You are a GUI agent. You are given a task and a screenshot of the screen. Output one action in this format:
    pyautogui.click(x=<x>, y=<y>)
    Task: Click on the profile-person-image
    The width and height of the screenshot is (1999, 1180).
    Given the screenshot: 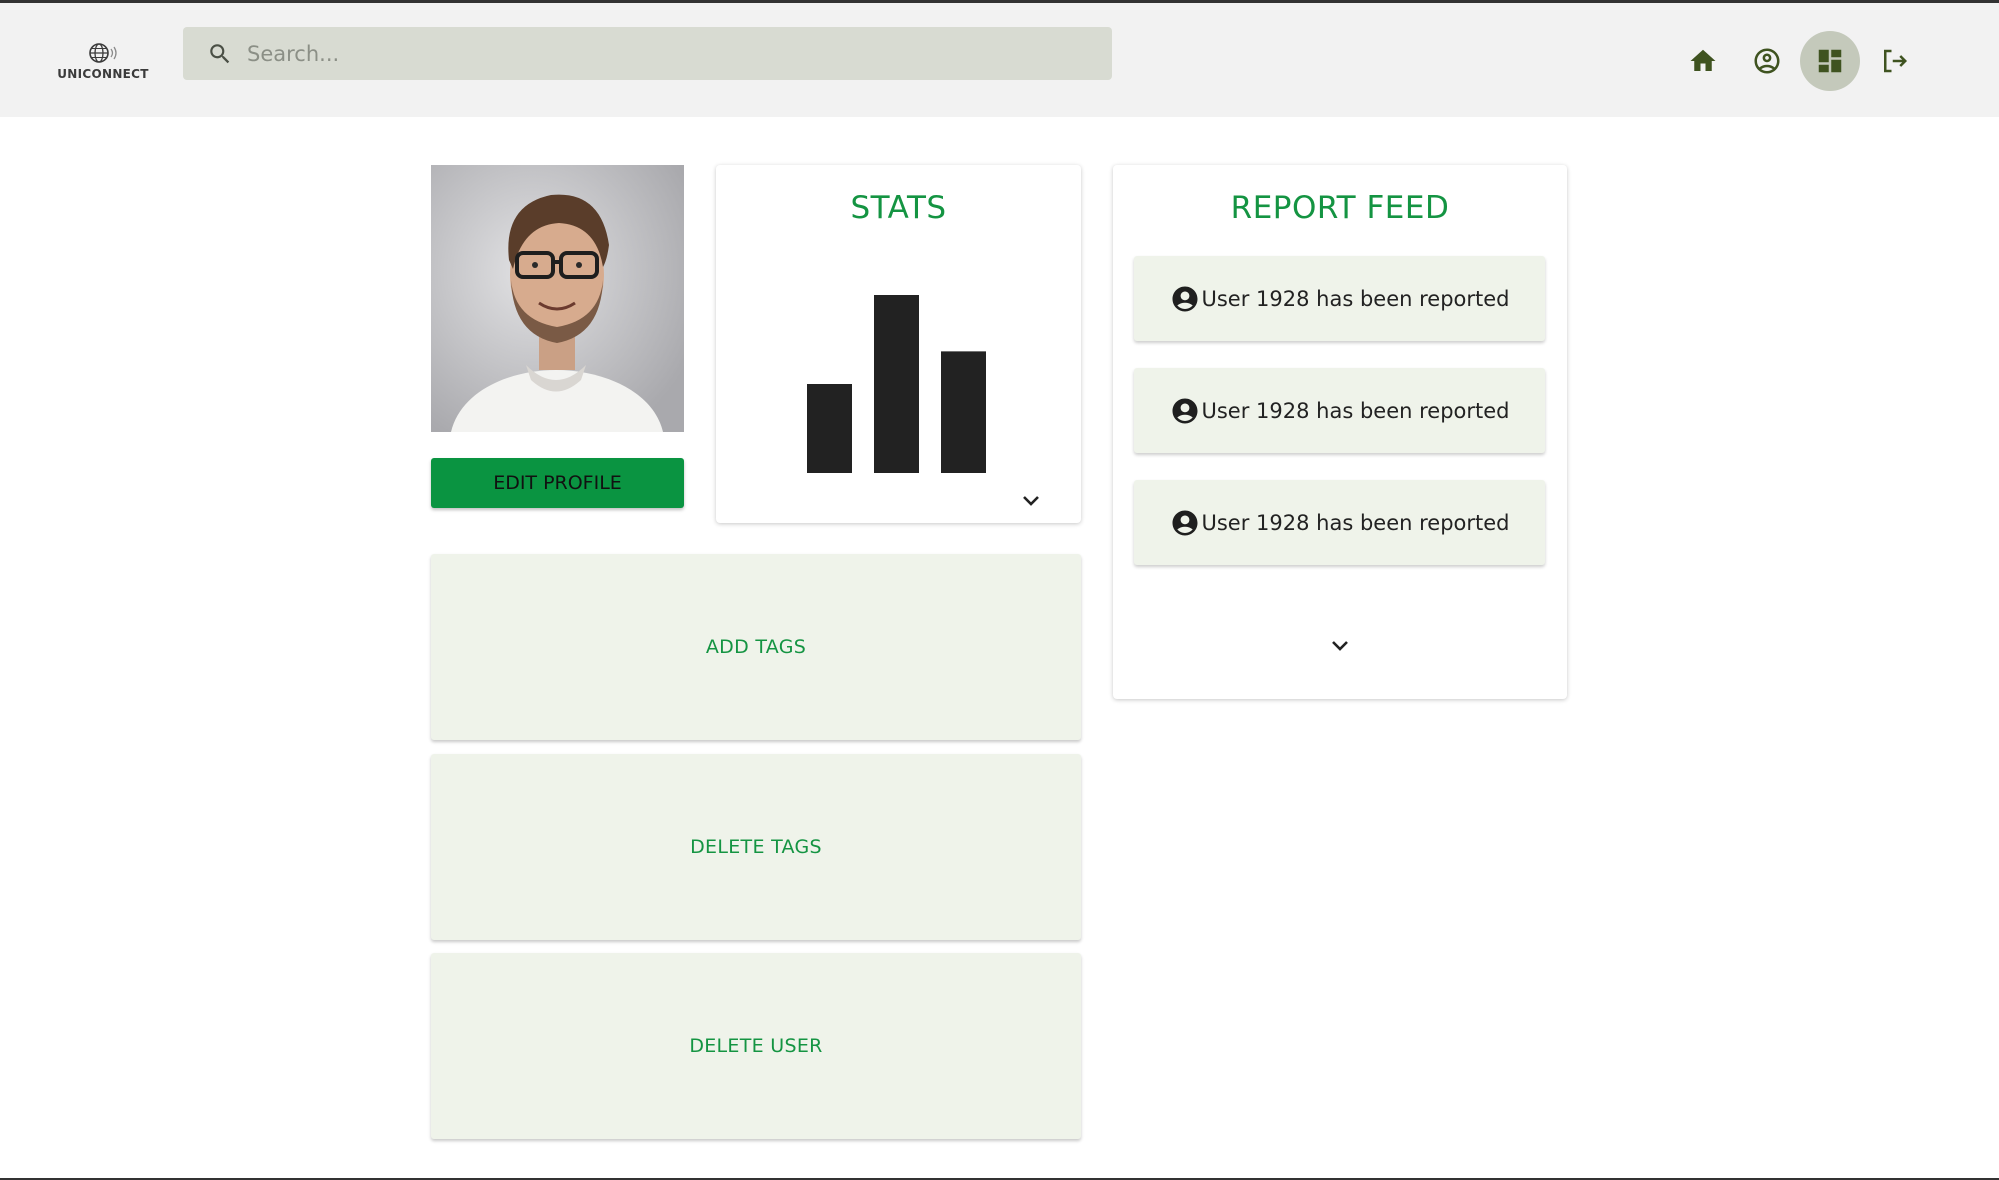 What is the action you would take?
    pyautogui.click(x=557, y=298)
    